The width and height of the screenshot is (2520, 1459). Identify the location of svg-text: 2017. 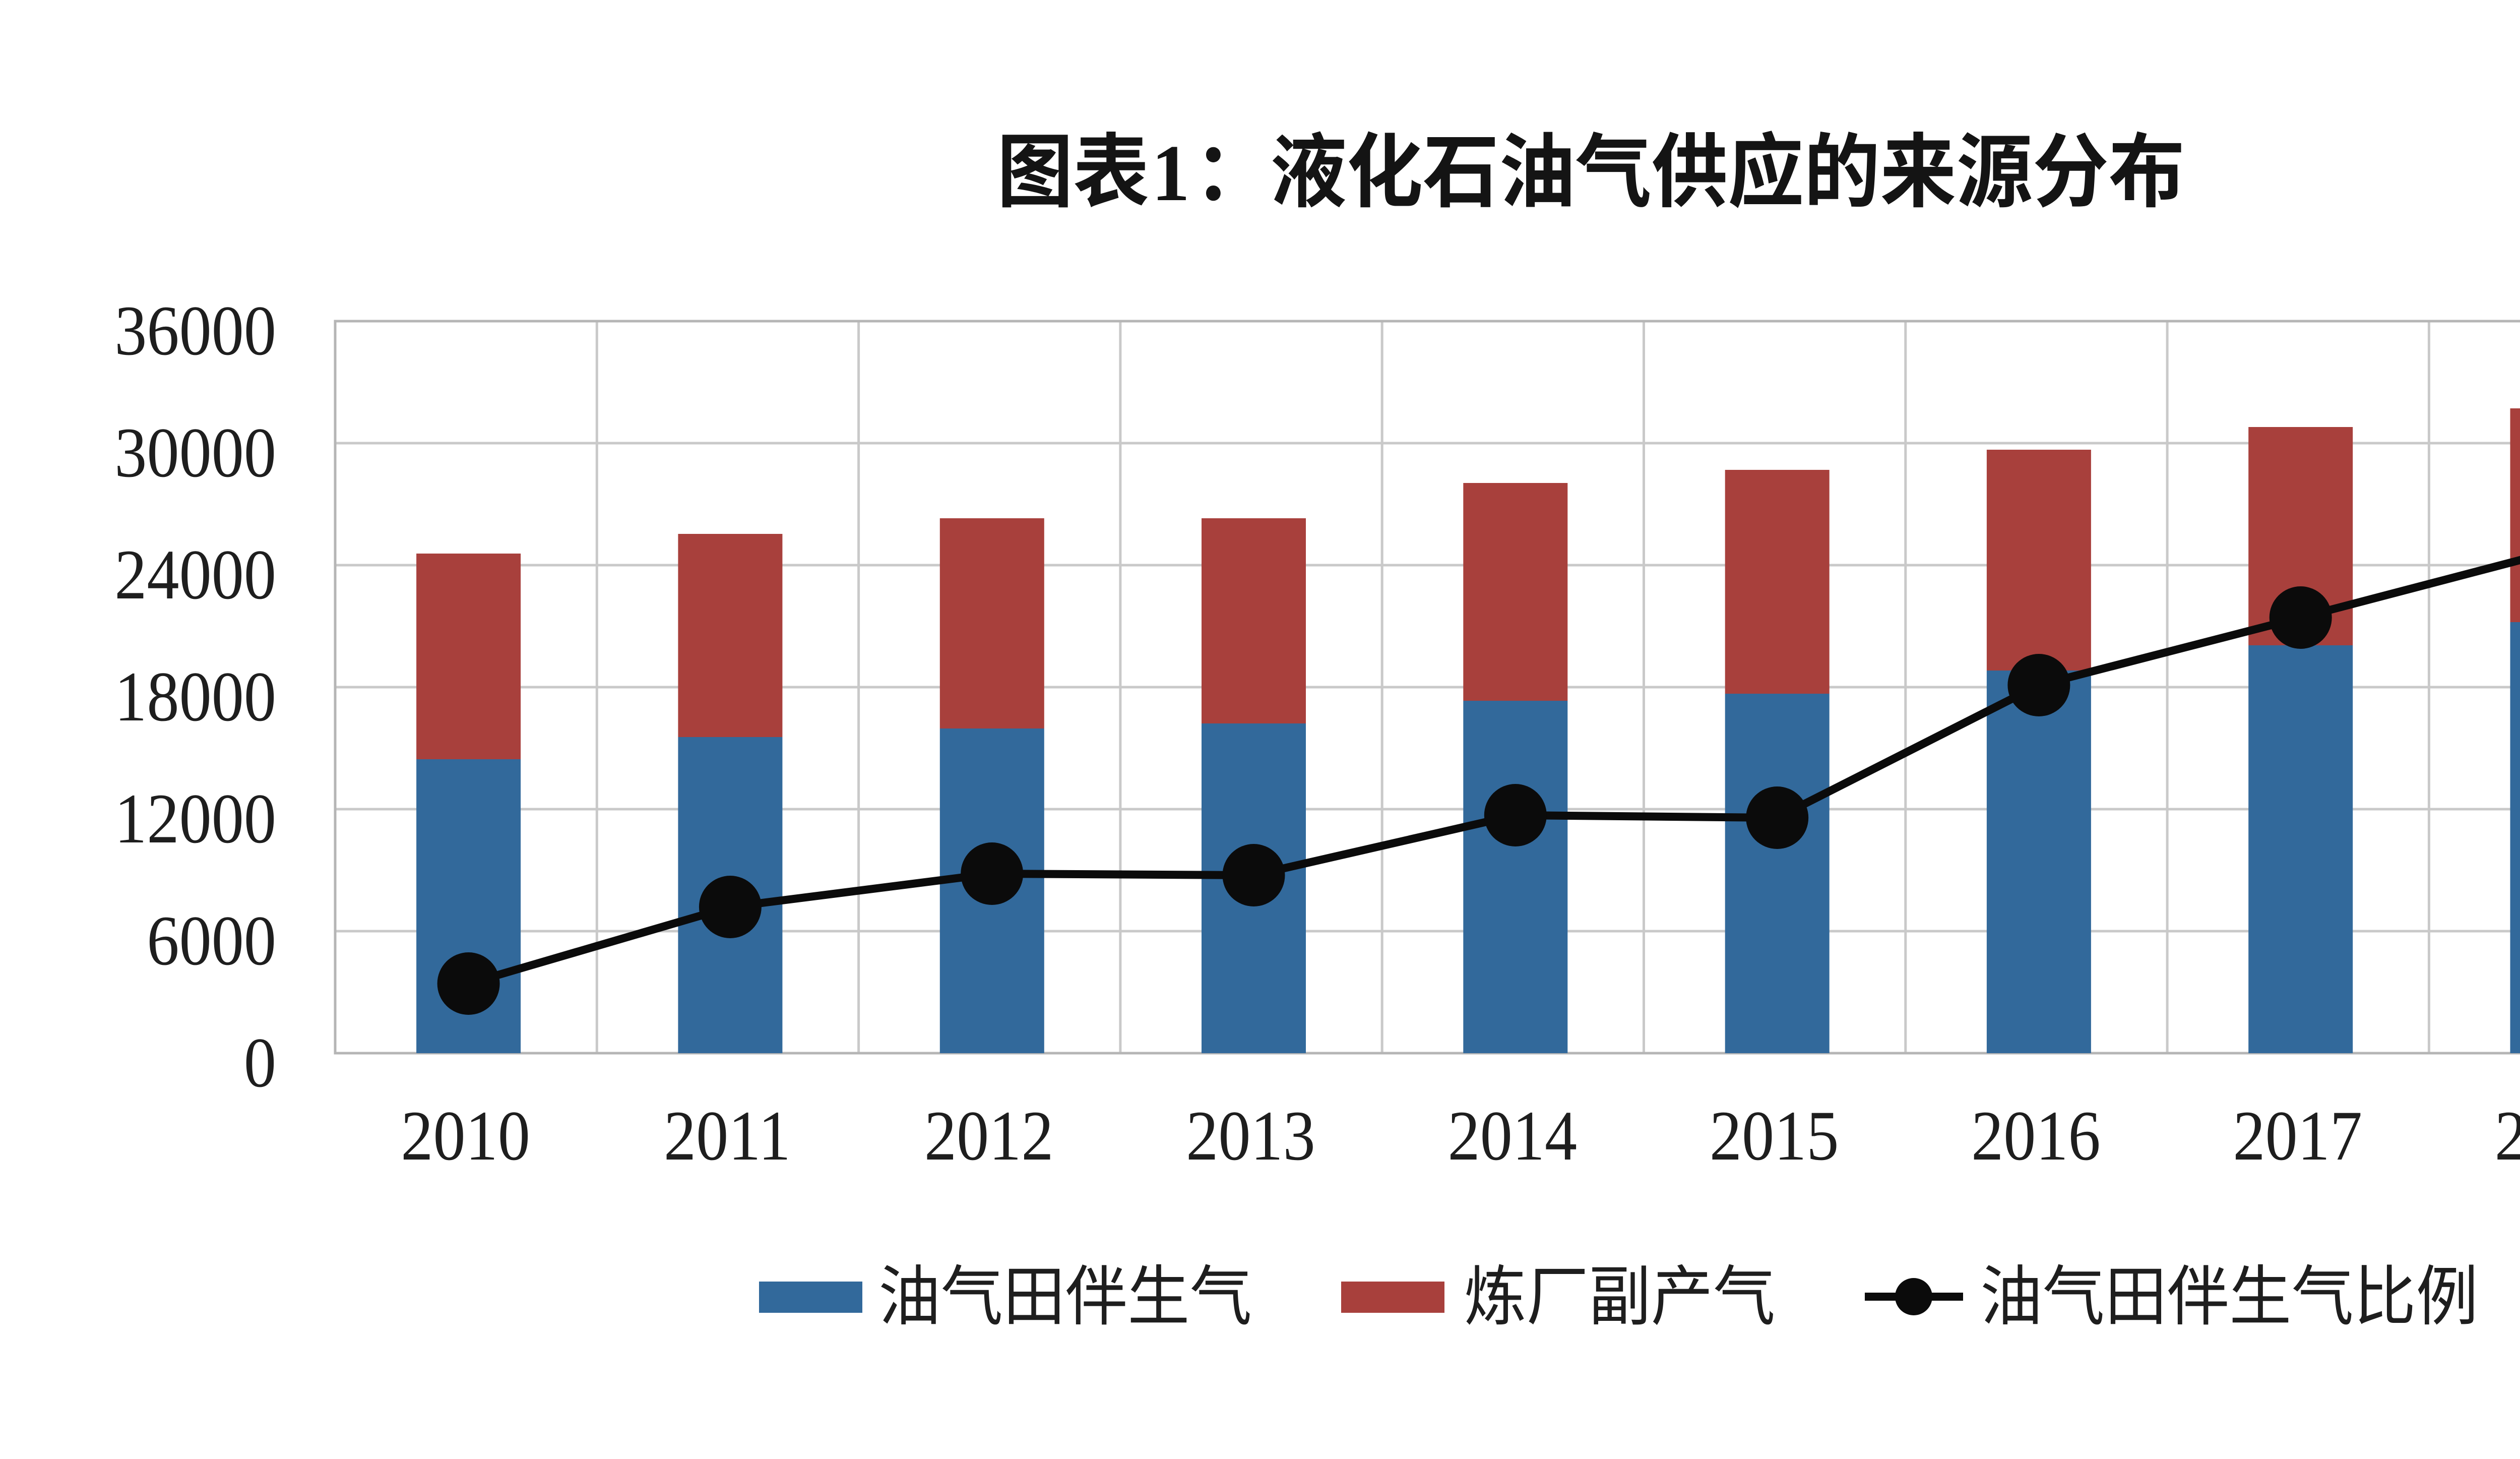
(2298, 1136).